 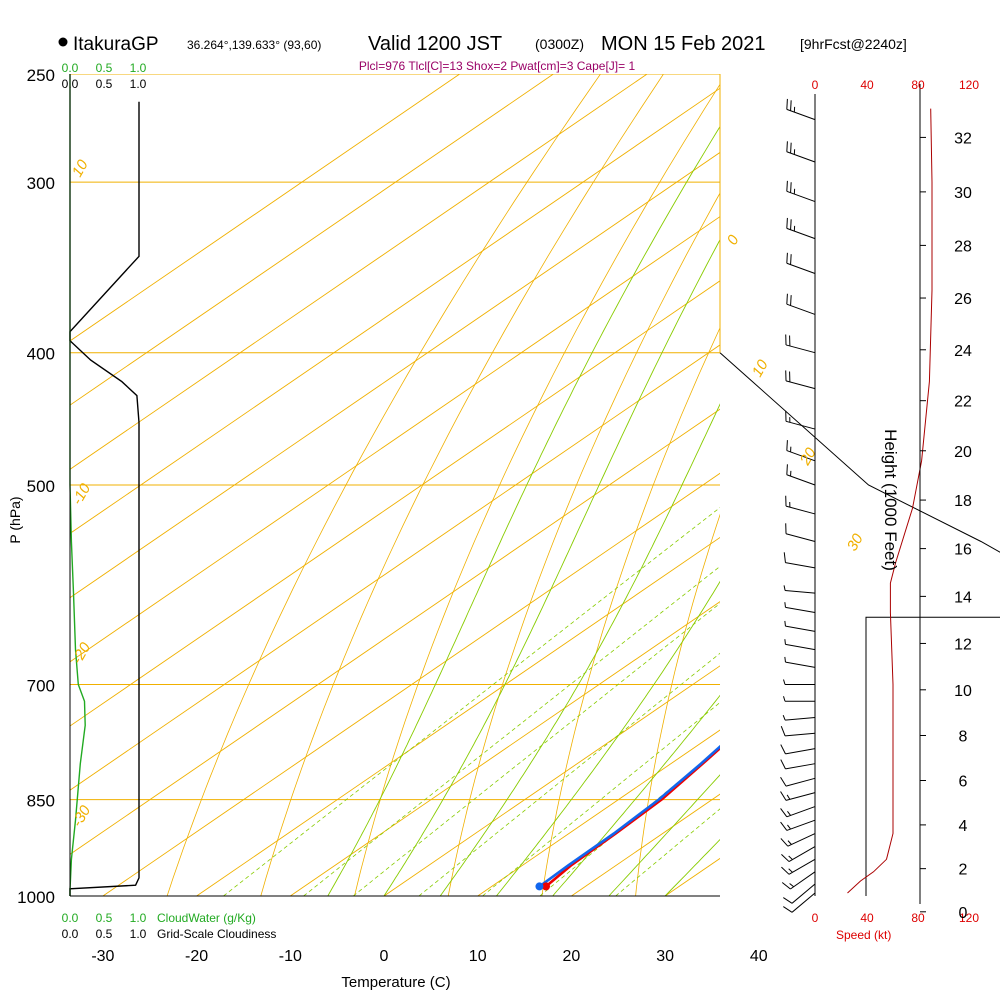 I want to click on temperature-tick-label: -30, so click(x=102, y=956).